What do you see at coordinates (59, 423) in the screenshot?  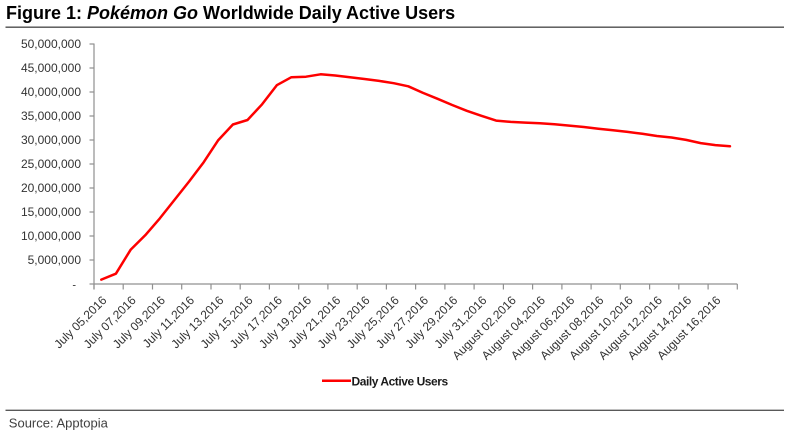 I see `svg-text: Source: Apptopia` at bounding box center [59, 423].